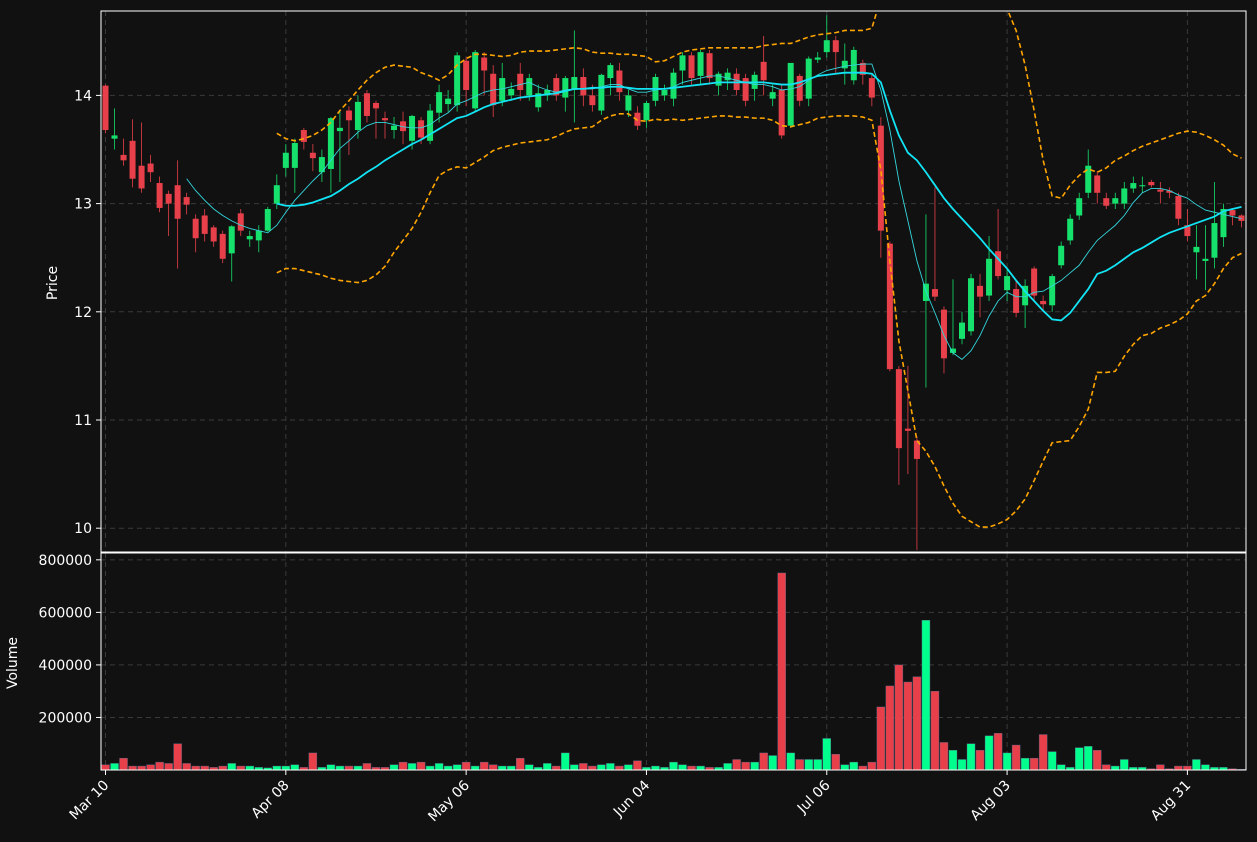  Describe the element at coordinates (53, 283) in the screenshot. I see `y-axis-label: Price` at that location.